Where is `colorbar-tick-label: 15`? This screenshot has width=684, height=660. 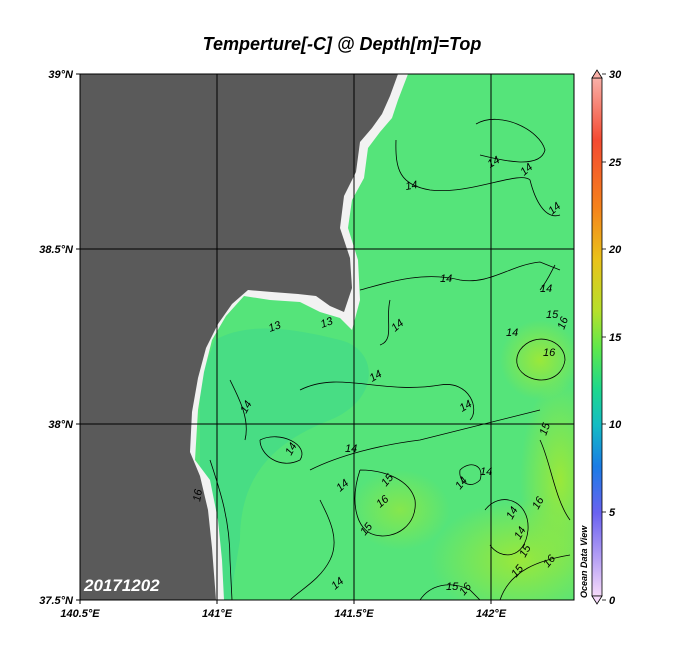
colorbar-tick-label: 15 is located at coordinates (615, 338).